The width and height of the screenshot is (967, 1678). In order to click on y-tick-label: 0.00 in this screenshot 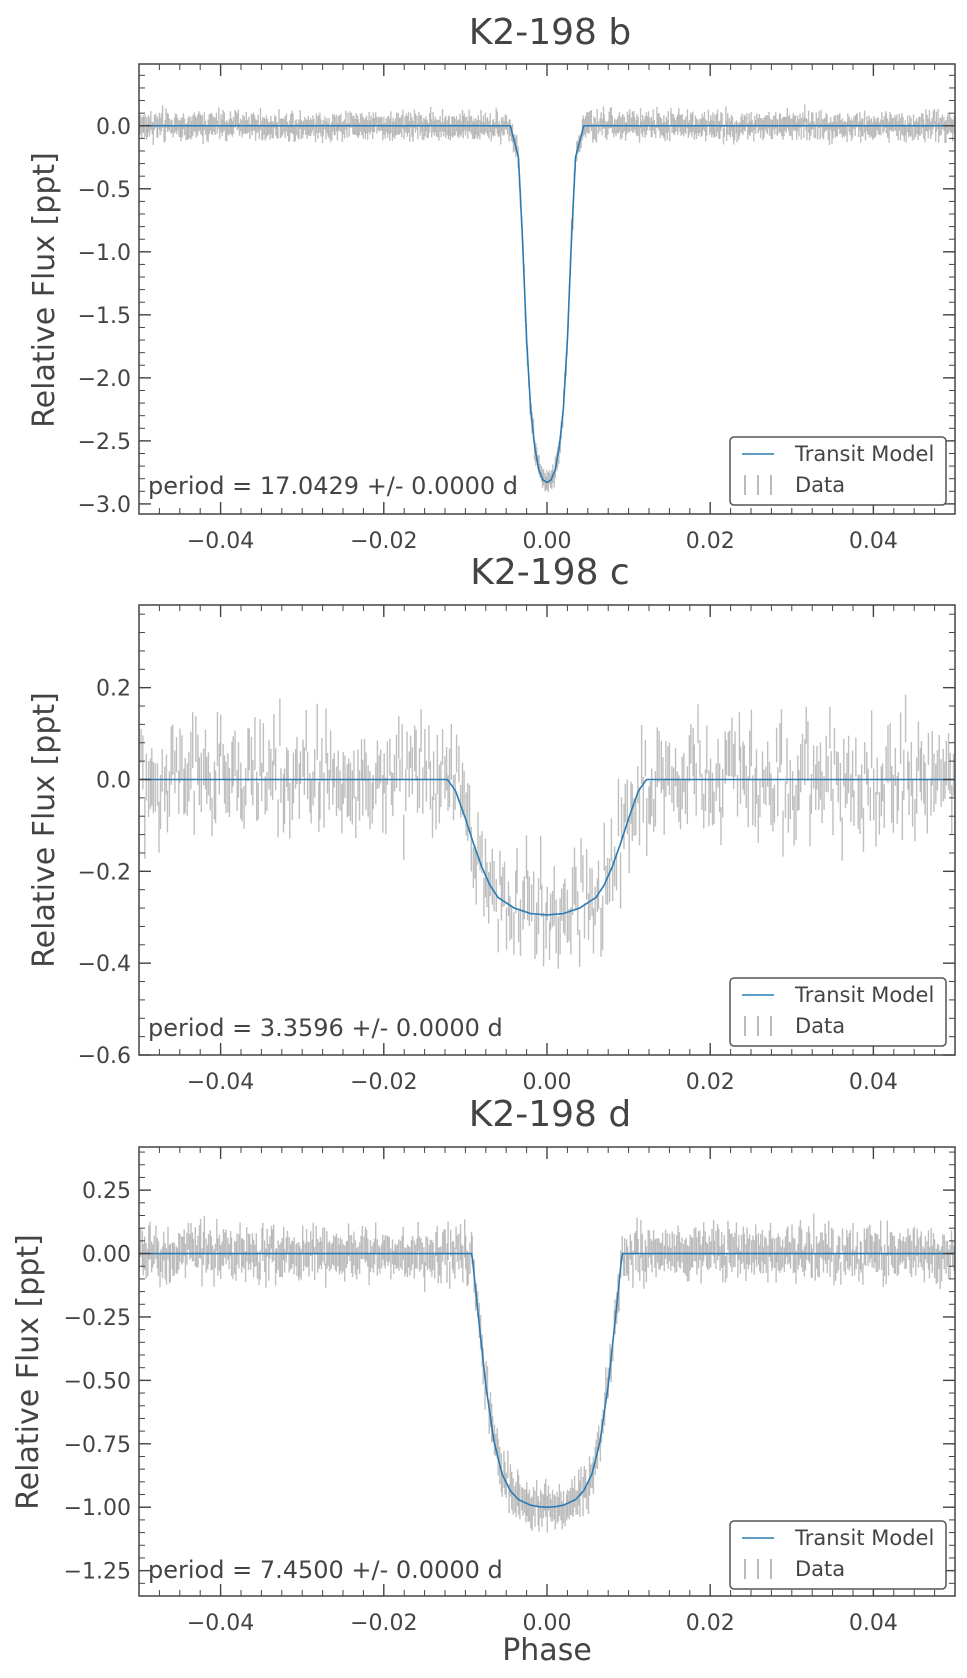, I will do `click(106, 1255)`.